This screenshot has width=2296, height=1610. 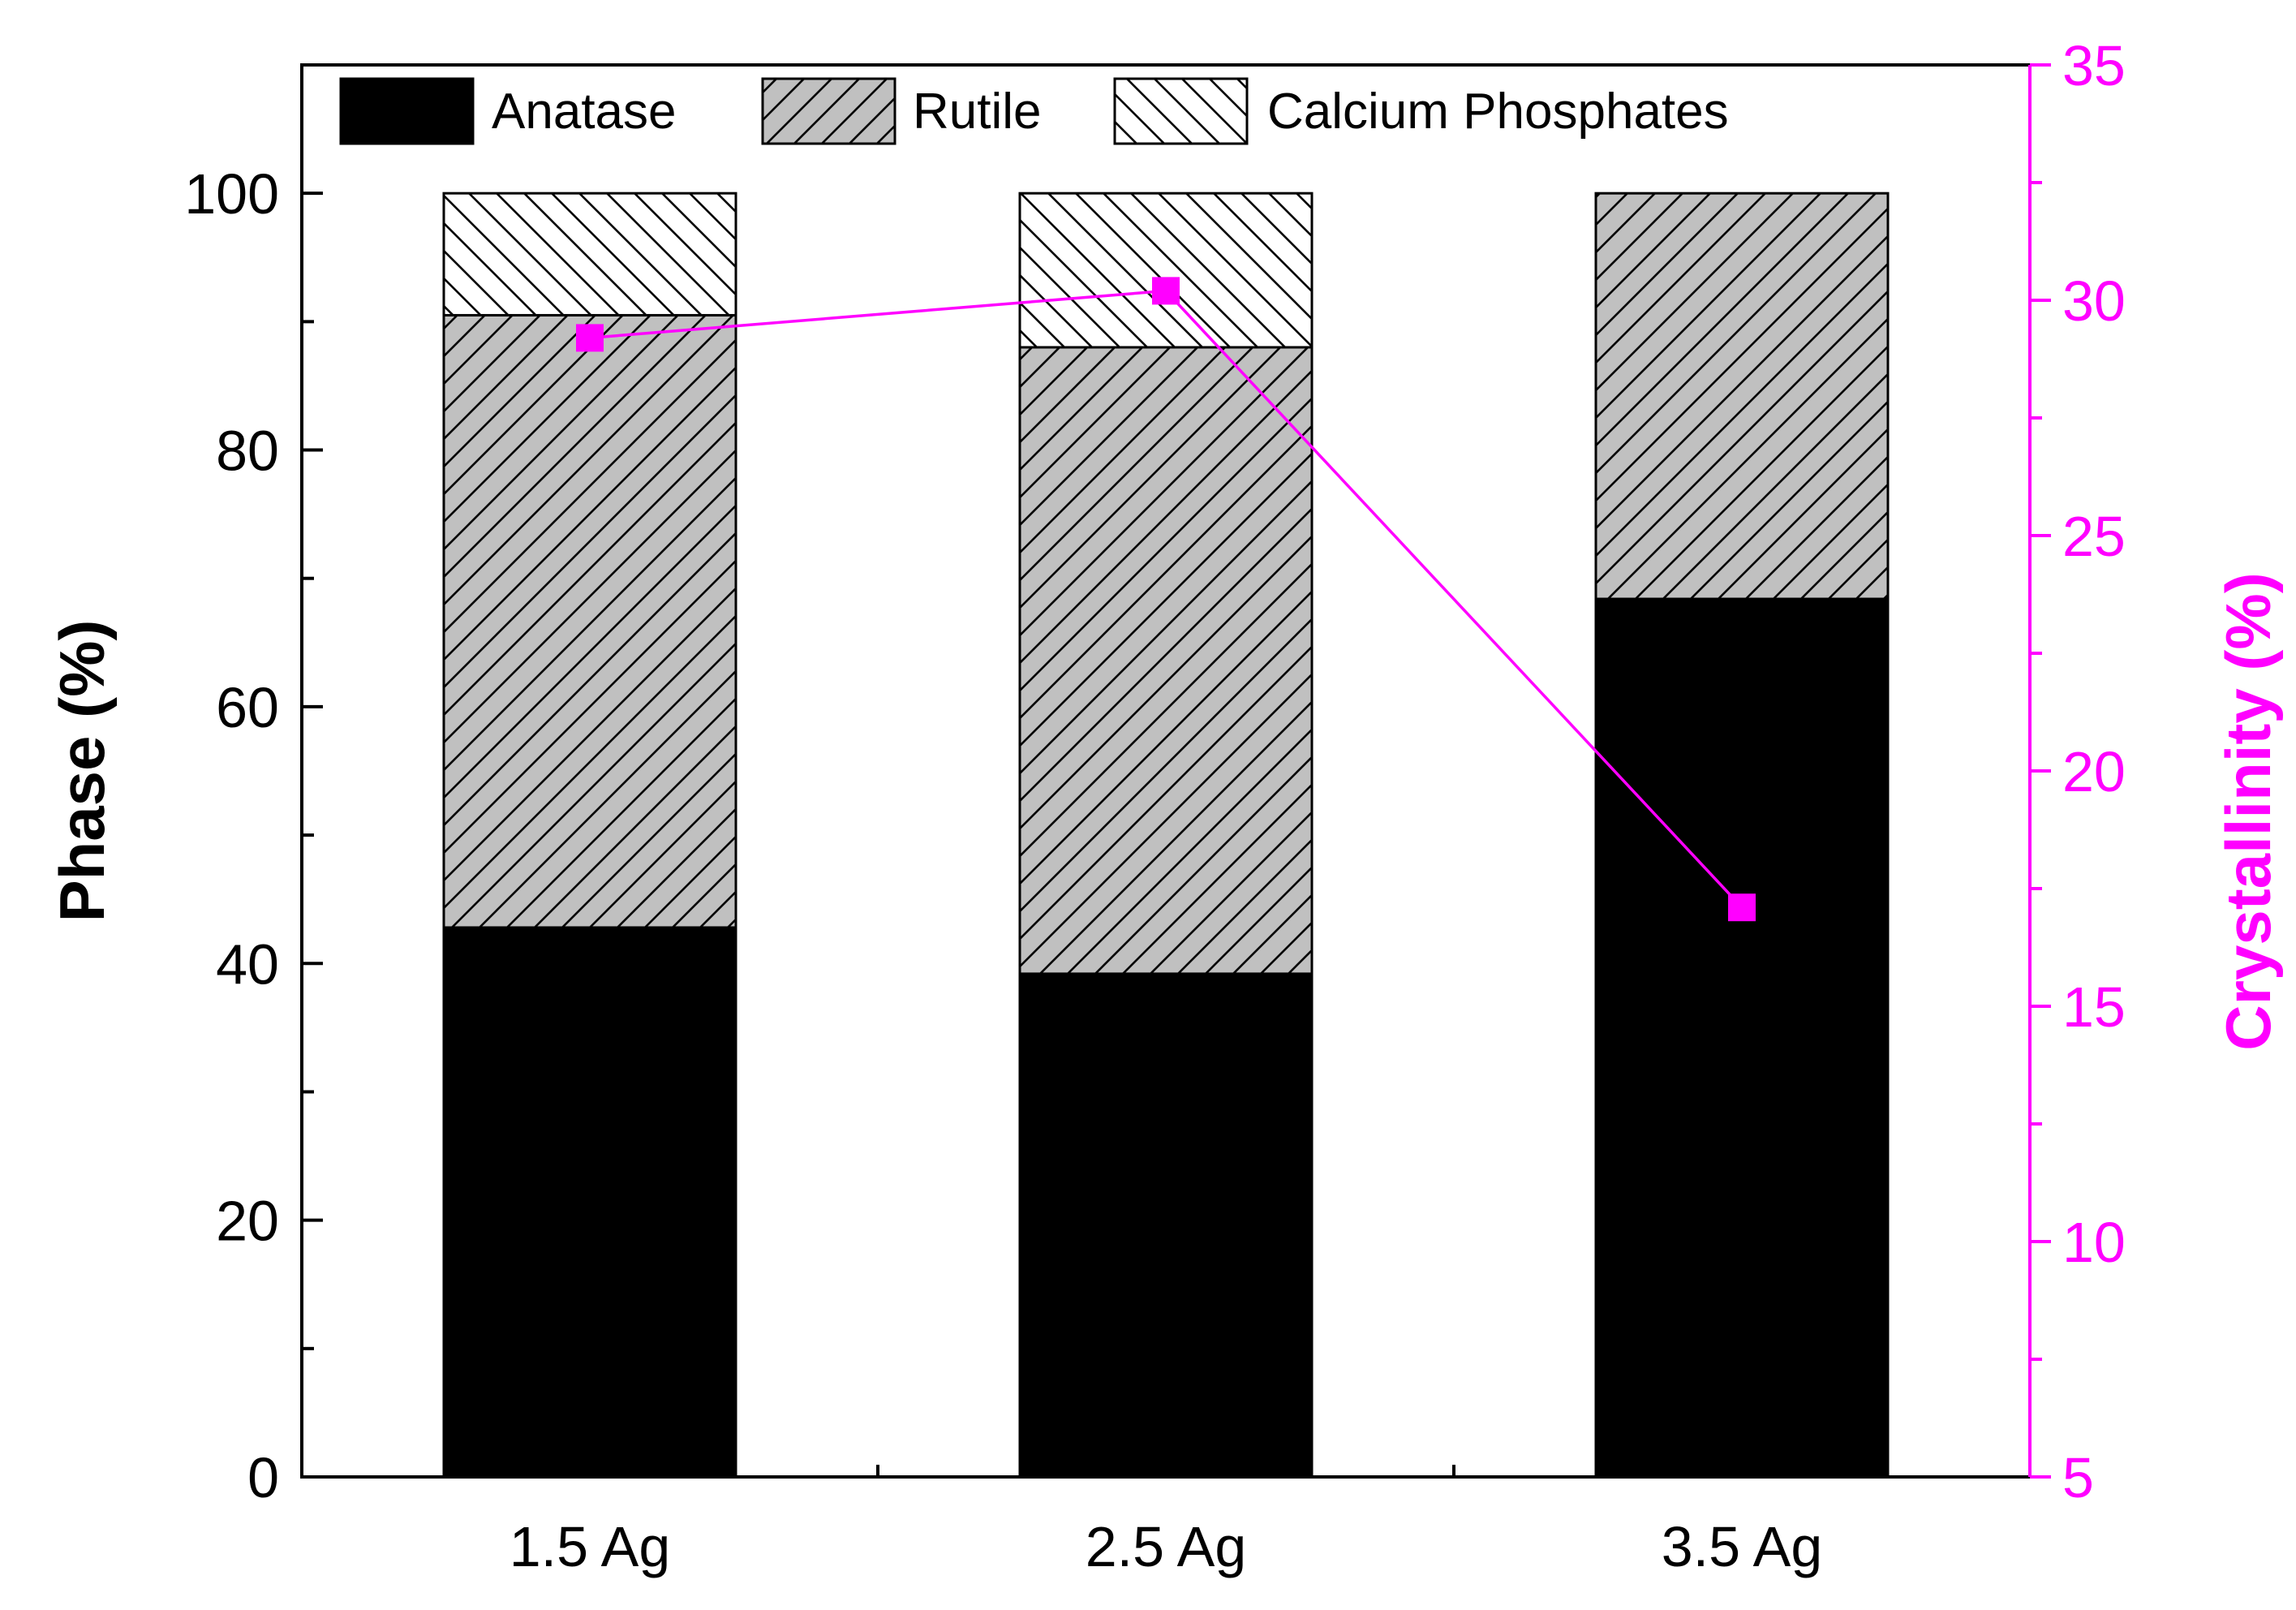 I want to click on y-axis-title: Phase (%), so click(x=82, y=771).